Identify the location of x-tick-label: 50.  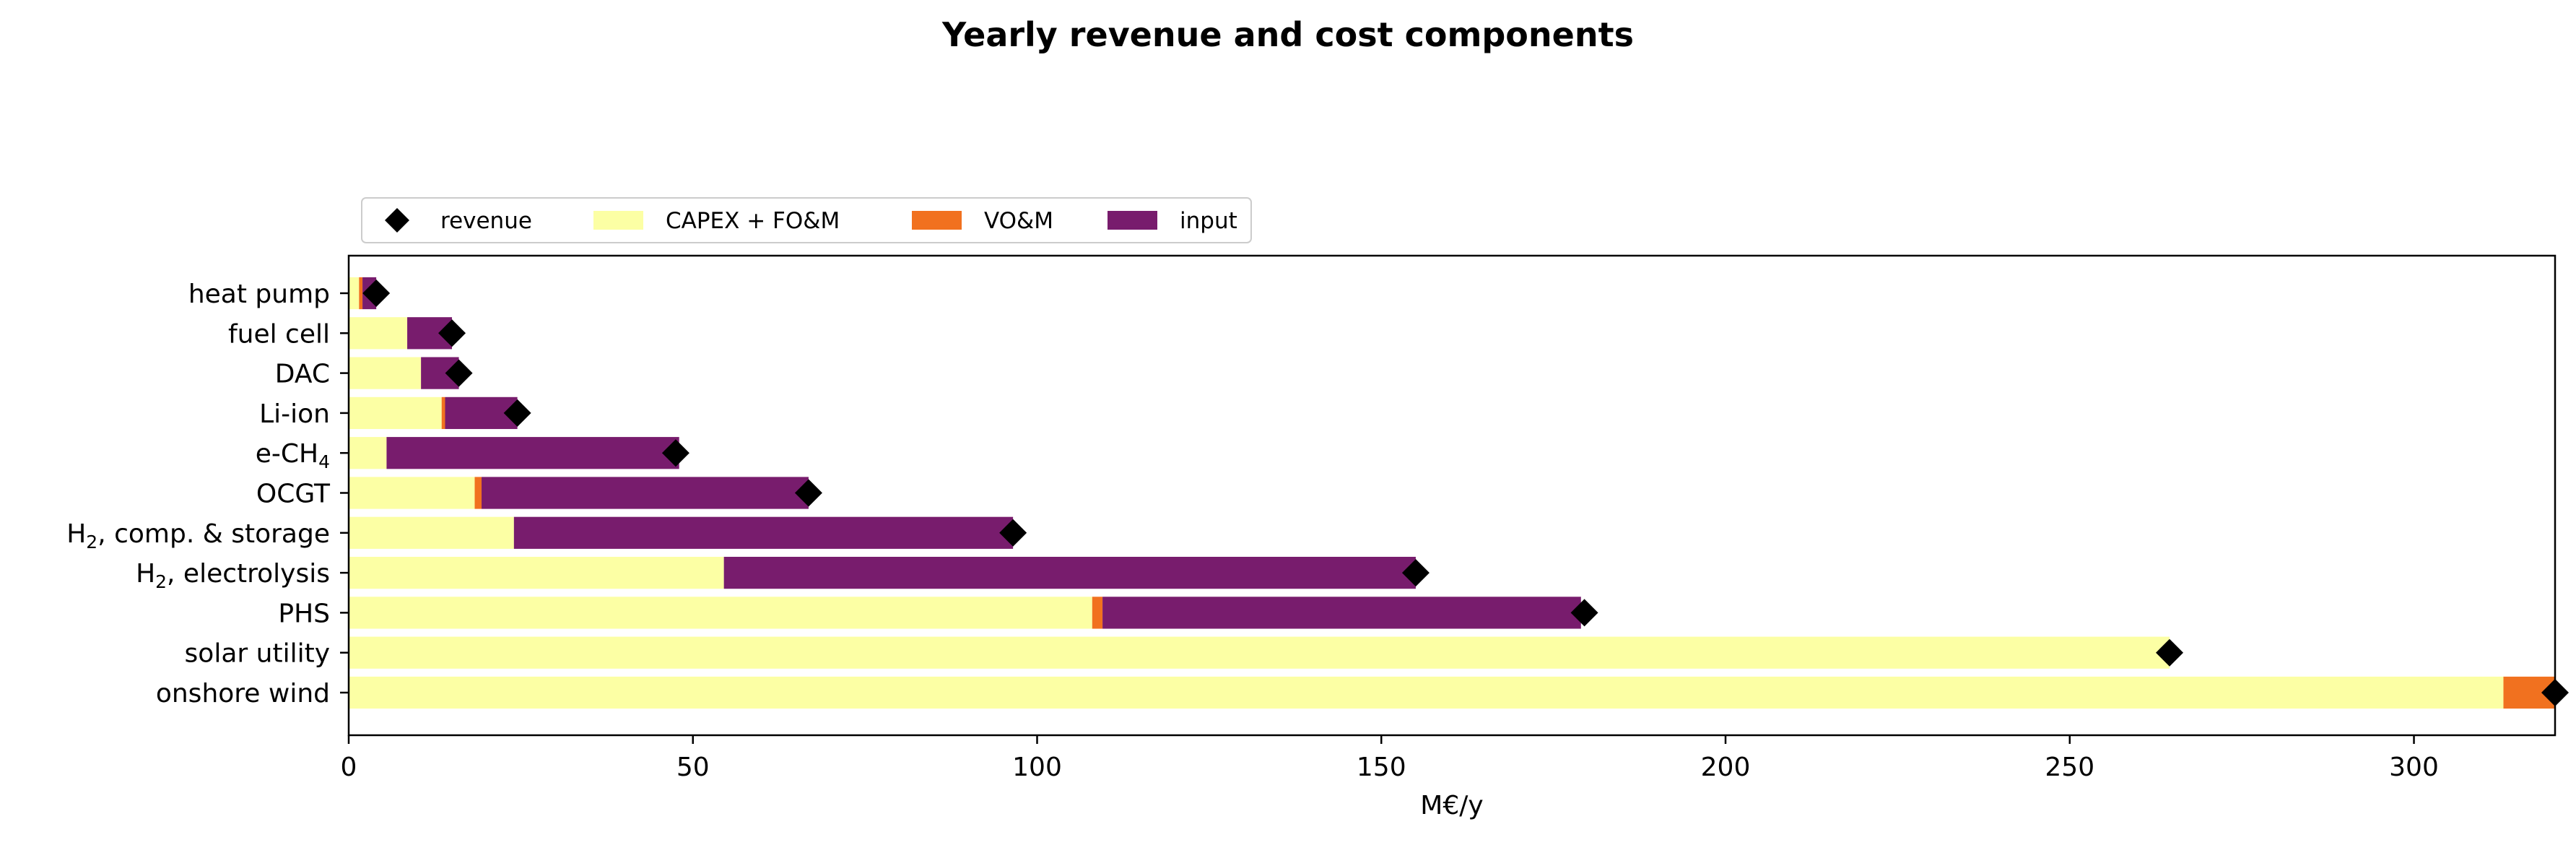
(693, 767).